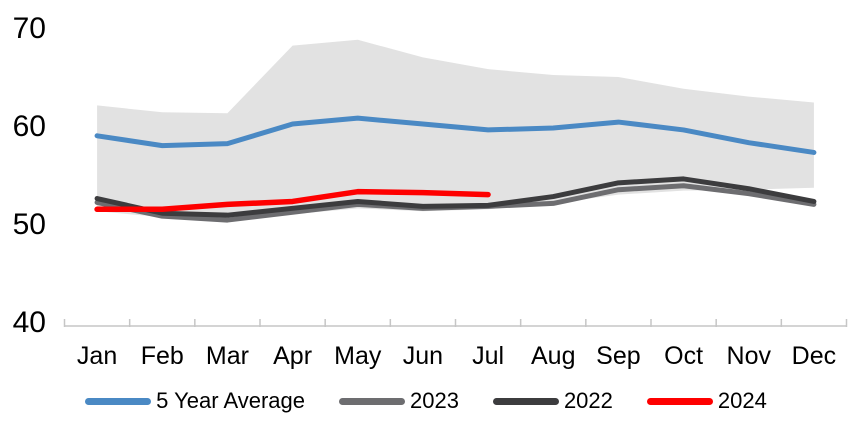  Describe the element at coordinates (358, 356) in the screenshot. I see `x-axis-label: May` at that location.